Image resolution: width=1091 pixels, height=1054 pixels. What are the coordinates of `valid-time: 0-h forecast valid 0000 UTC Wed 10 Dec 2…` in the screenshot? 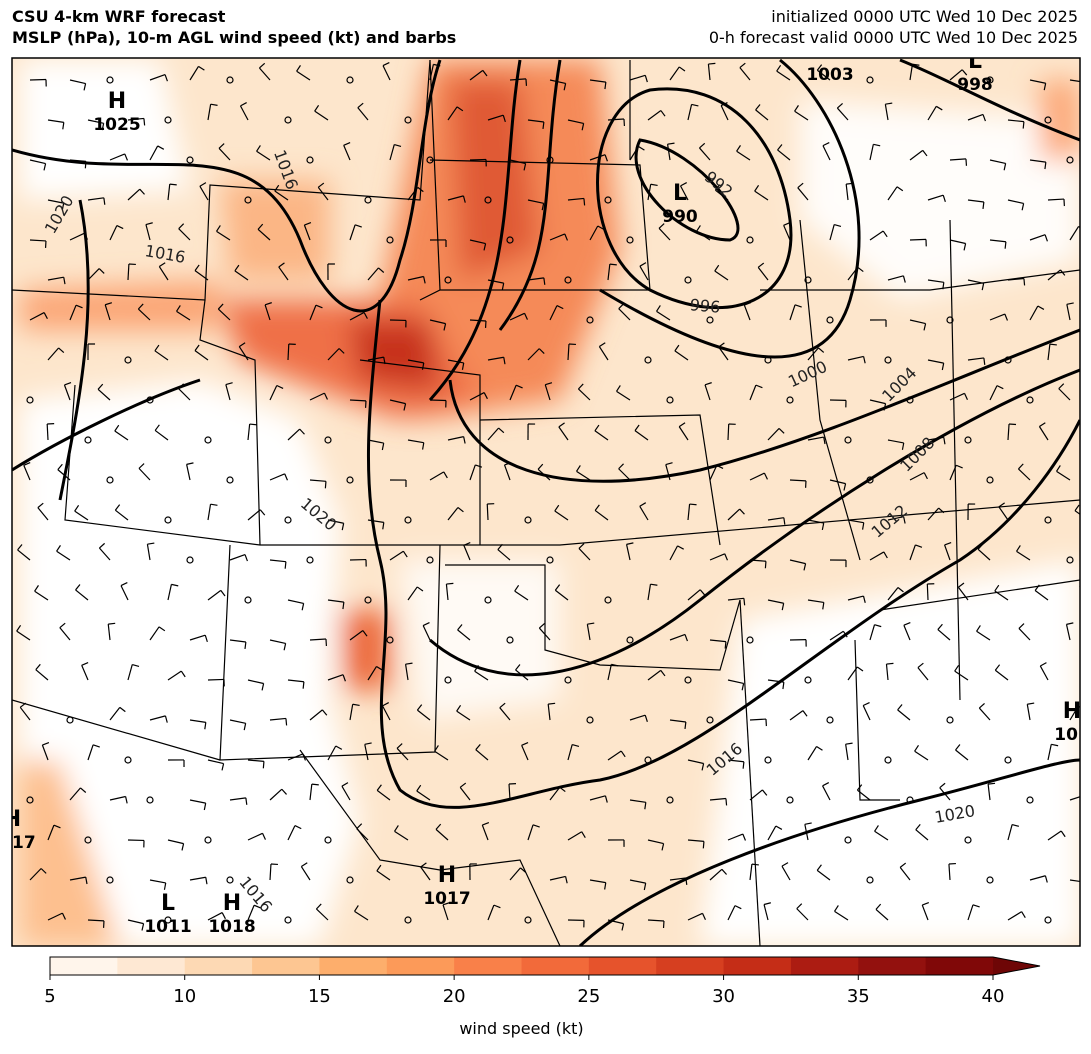 It's located at (893, 37).